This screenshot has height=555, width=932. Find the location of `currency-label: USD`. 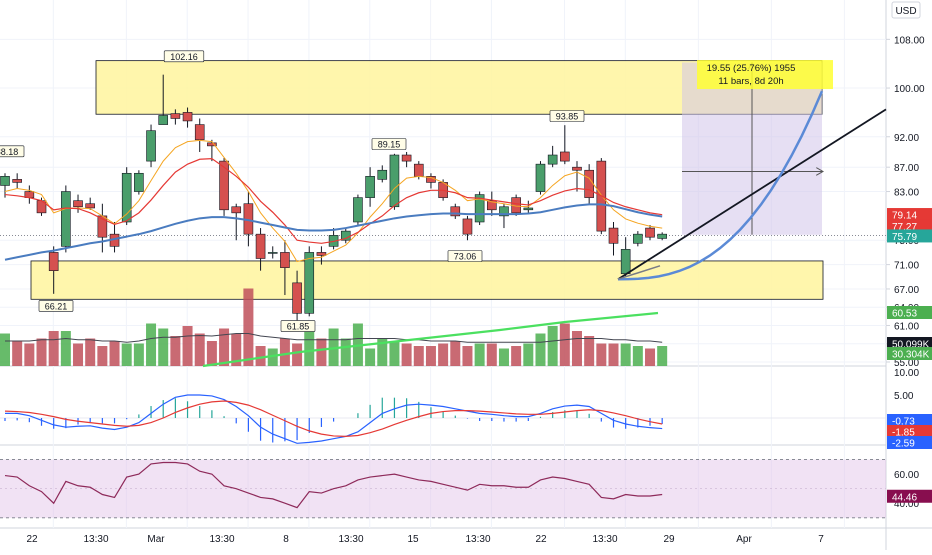

currency-label: USD is located at coordinates (905, 11).